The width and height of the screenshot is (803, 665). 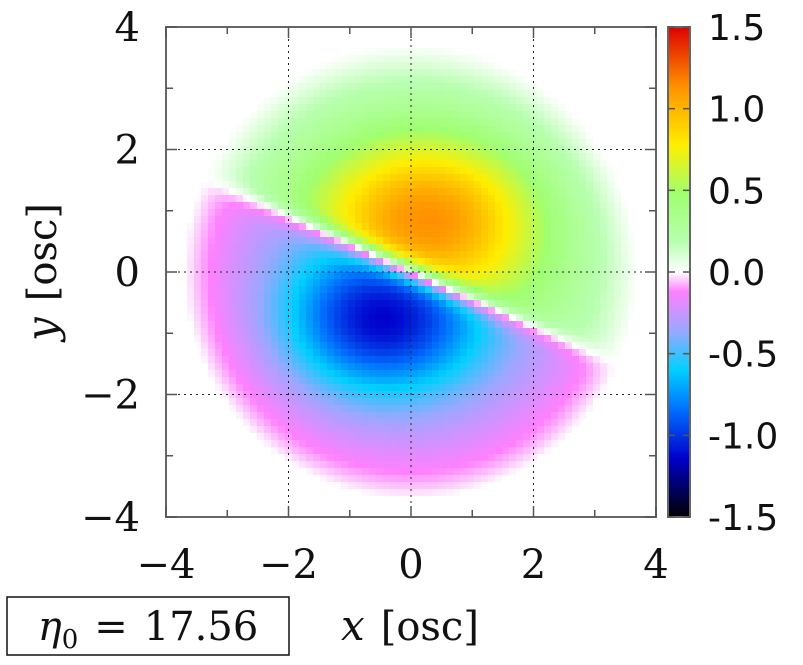 What do you see at coordinates (110, 396) in the screenshot?
I see `y-tick-label: −2` at bounding box center [110, 396].